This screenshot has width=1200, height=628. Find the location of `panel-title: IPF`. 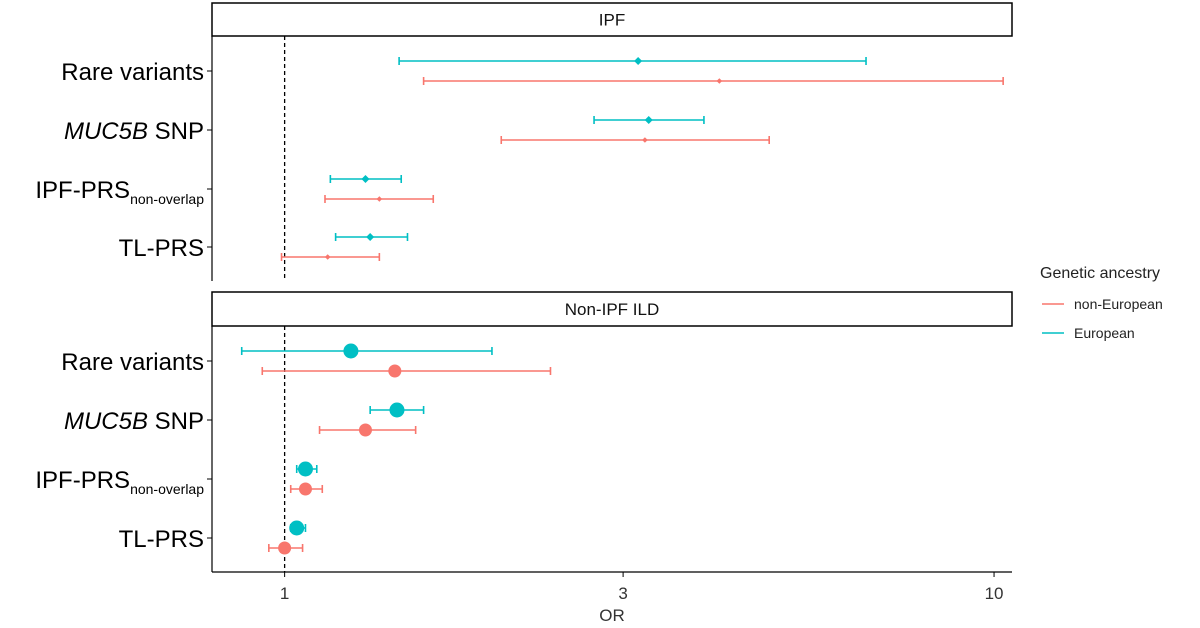

panel-title: IPF is located at coordinates (612, 20).